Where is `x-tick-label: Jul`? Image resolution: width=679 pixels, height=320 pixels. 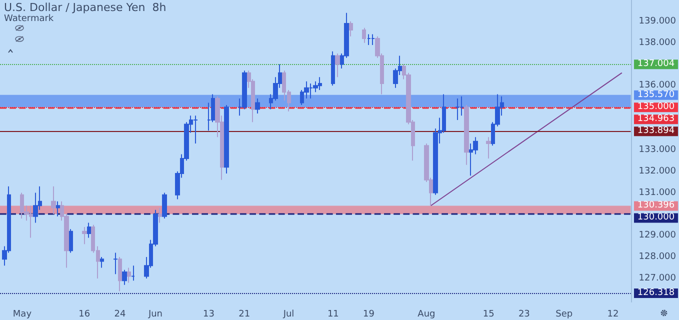 x-tick-label: Jul is located at coordinates (288, 315).